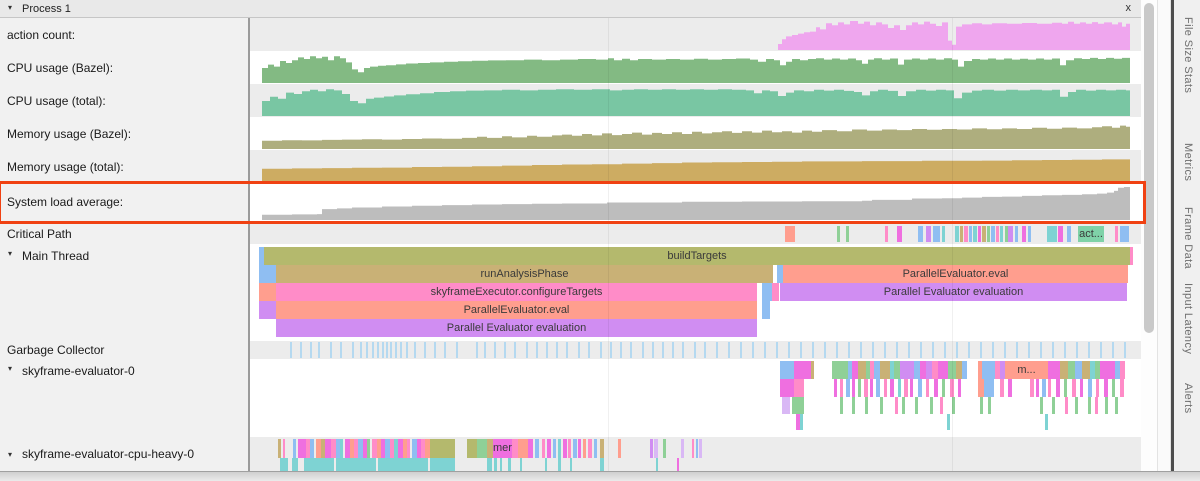  What do you see at coordinates (1188, 398) in the screenshot?
I see `tab-alerts: Alerts` at bounding box center [1188, 398].